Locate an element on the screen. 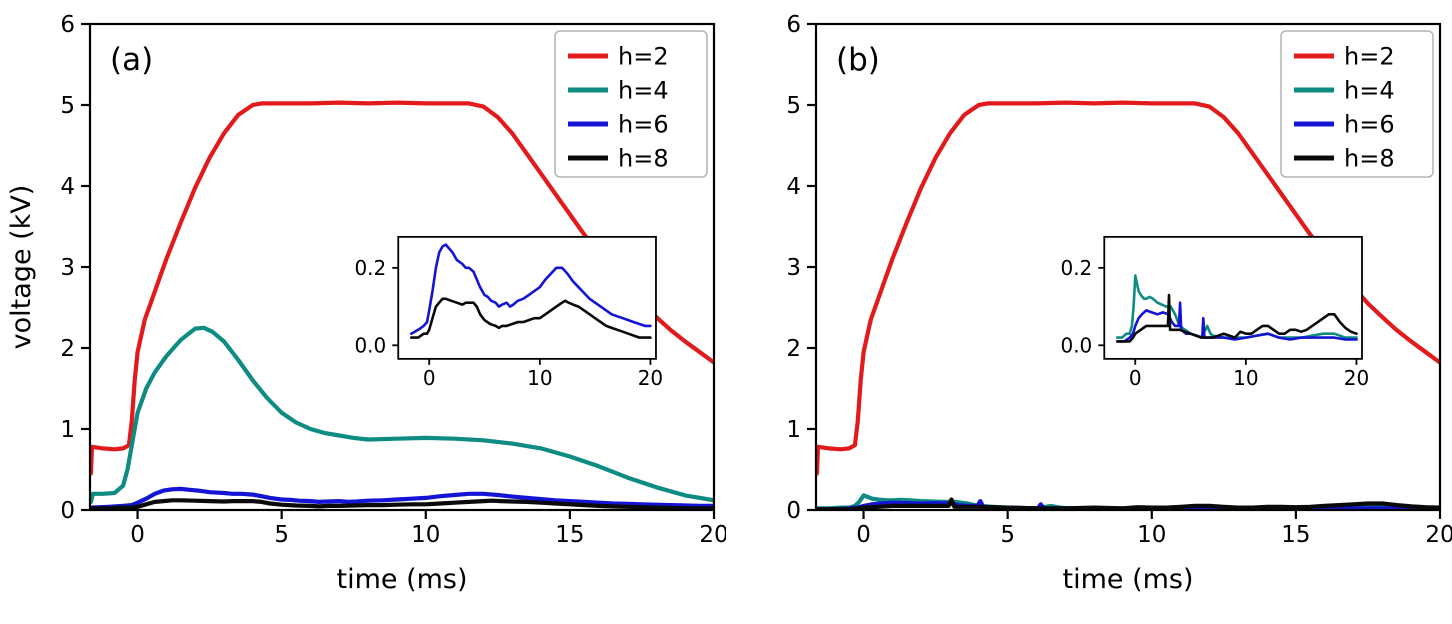  panel-label: (a) is located at coordinates (131, 60).